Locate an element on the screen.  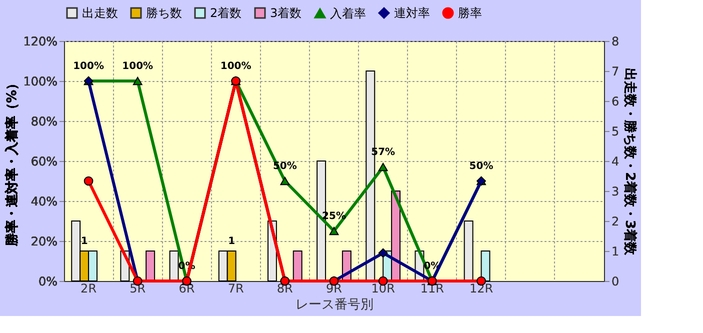
legend-label: 3着数 is located at coordinates (286, 13).